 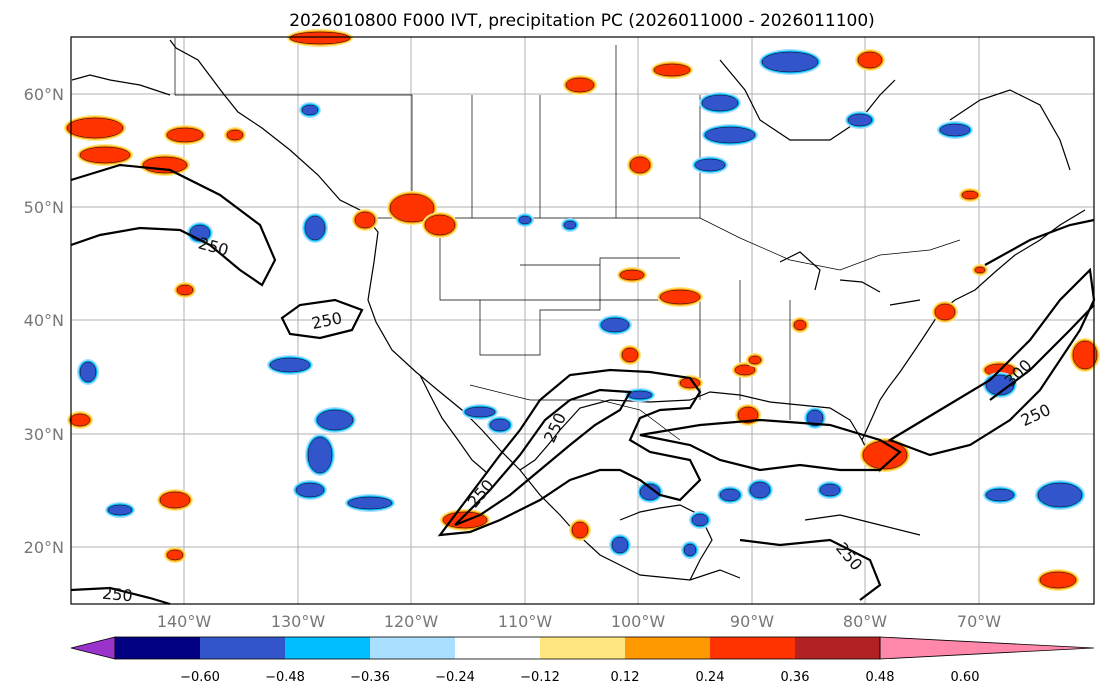 I want to click on ivt-contour-pacific-small, so click(x=322, y=319).